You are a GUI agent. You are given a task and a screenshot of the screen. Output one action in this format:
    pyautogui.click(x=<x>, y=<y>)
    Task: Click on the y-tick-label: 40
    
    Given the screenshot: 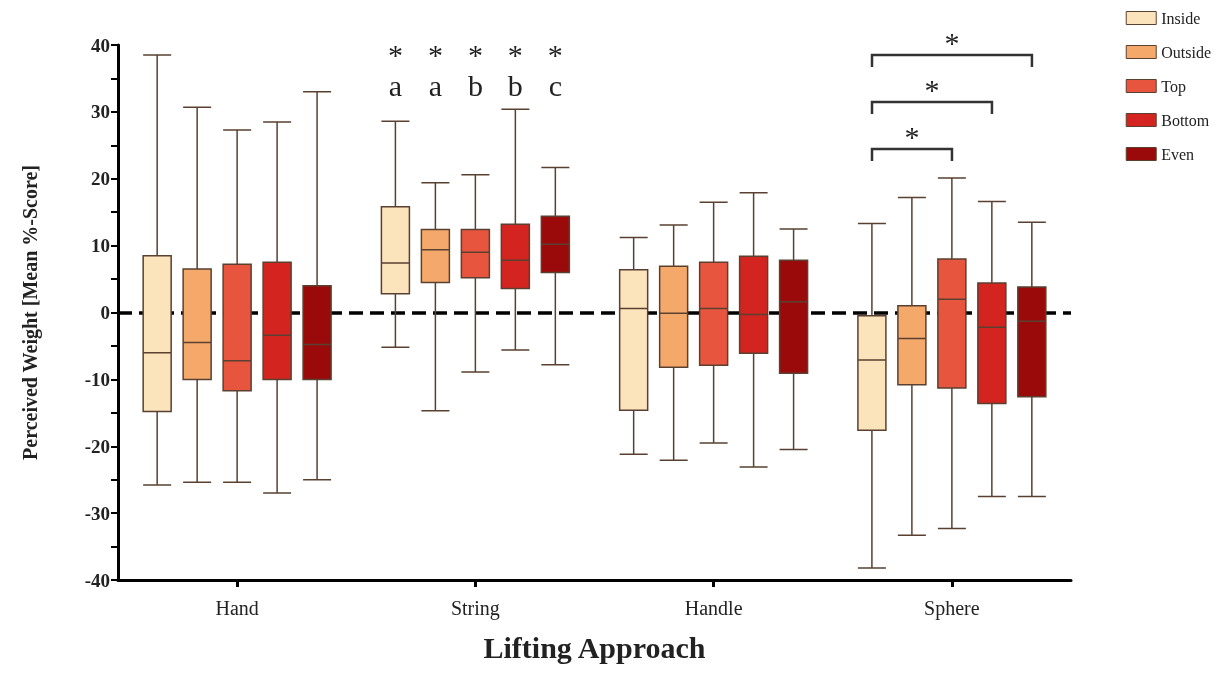 What is the action you would take?
    pyautogui.click(x=100, y=45)
    